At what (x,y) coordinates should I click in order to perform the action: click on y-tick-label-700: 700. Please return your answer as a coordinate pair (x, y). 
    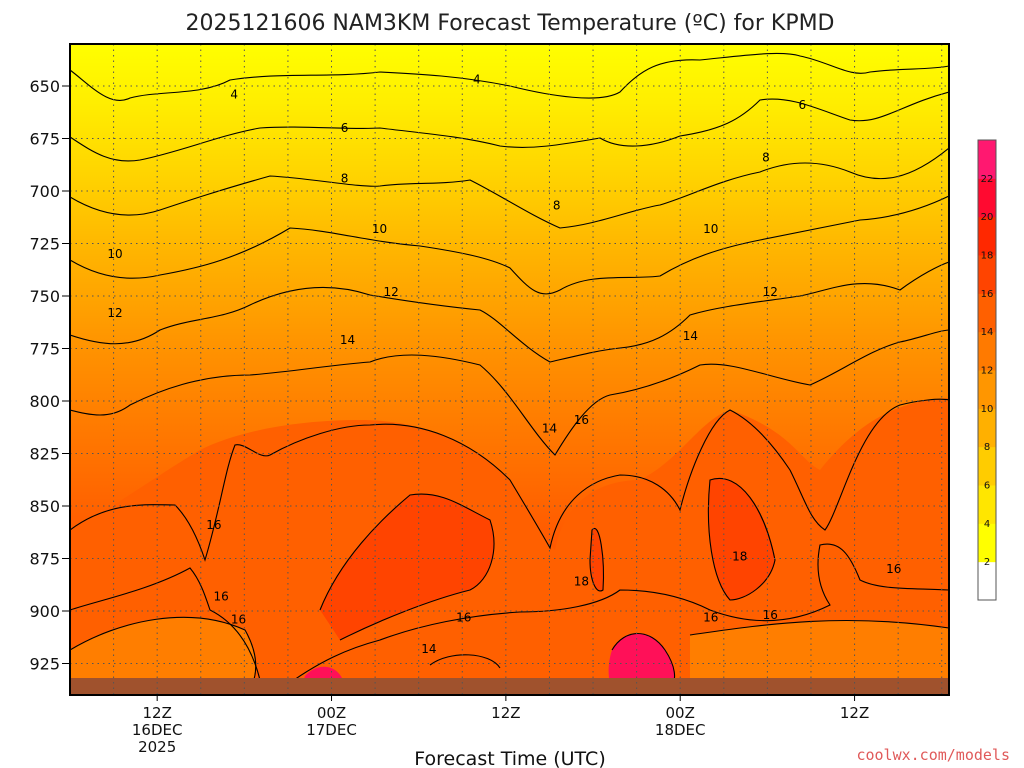
    Looking at the image, I should click on (44, 191).